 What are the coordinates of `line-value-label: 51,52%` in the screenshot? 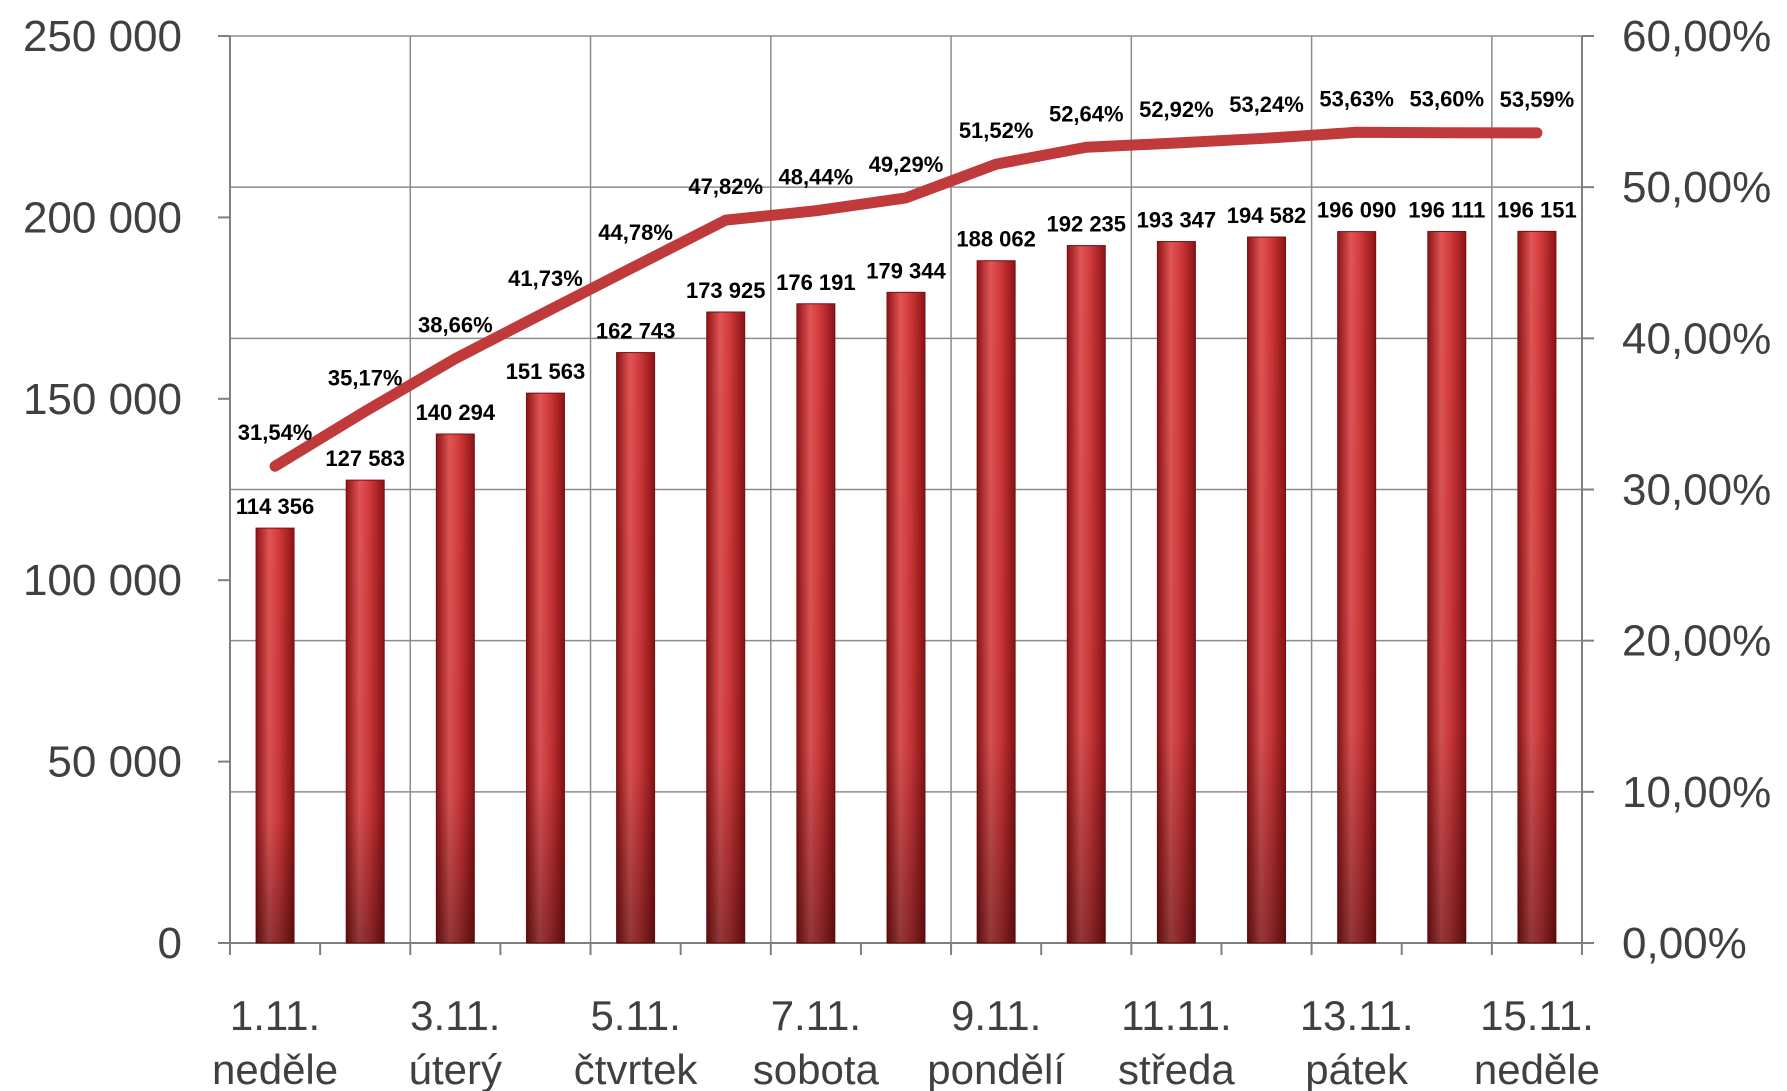 It's located at (996, 130).